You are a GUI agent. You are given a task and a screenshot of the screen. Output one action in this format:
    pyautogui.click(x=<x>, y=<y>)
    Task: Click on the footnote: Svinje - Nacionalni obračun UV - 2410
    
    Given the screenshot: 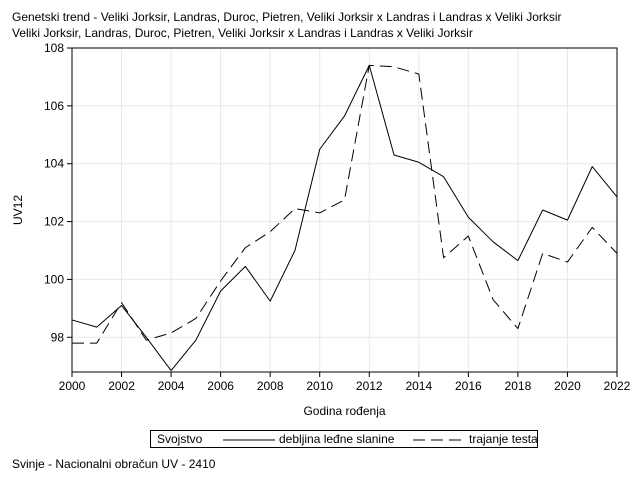 What is the action you would take?
    pyautogui.click(x=114, y=464)
    